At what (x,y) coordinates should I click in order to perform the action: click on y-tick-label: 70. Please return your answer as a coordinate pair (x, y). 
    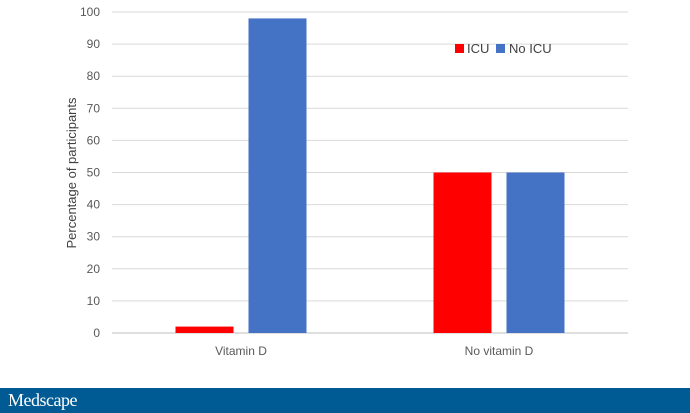
    Looking at the image, I should click on (94, 108).